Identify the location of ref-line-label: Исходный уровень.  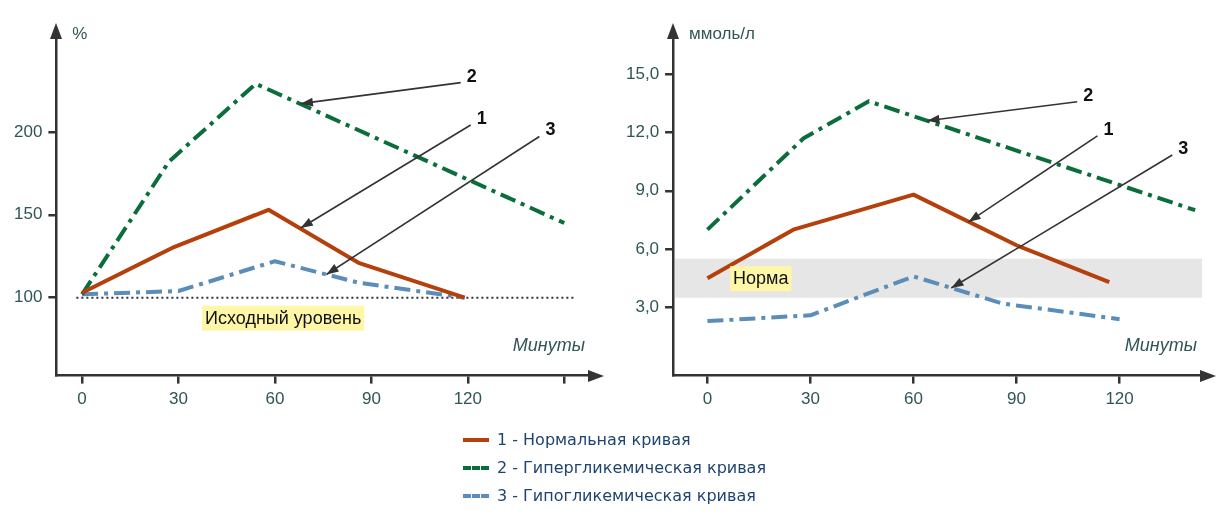
(283, 317).